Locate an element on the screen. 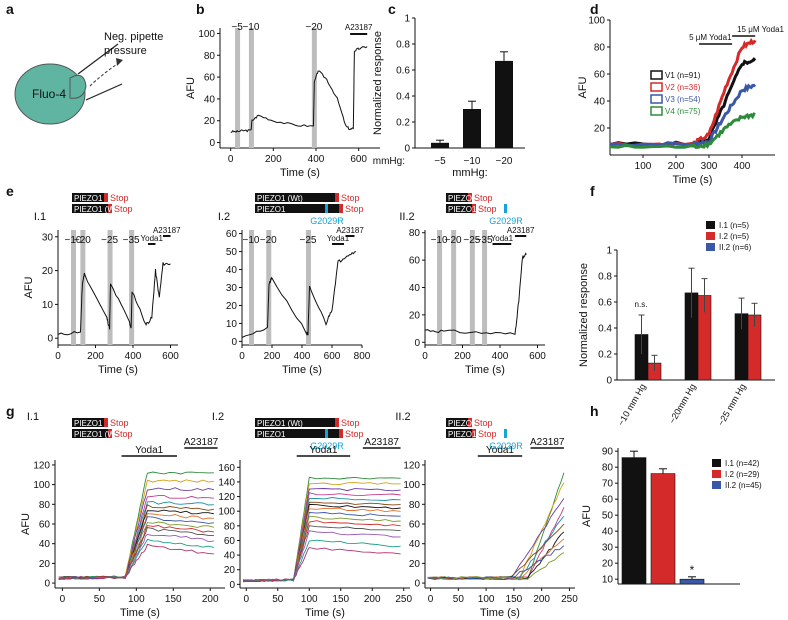 The image size is (788, 620). e1-xtick-label: 200 is located at coordinates (95, 356).